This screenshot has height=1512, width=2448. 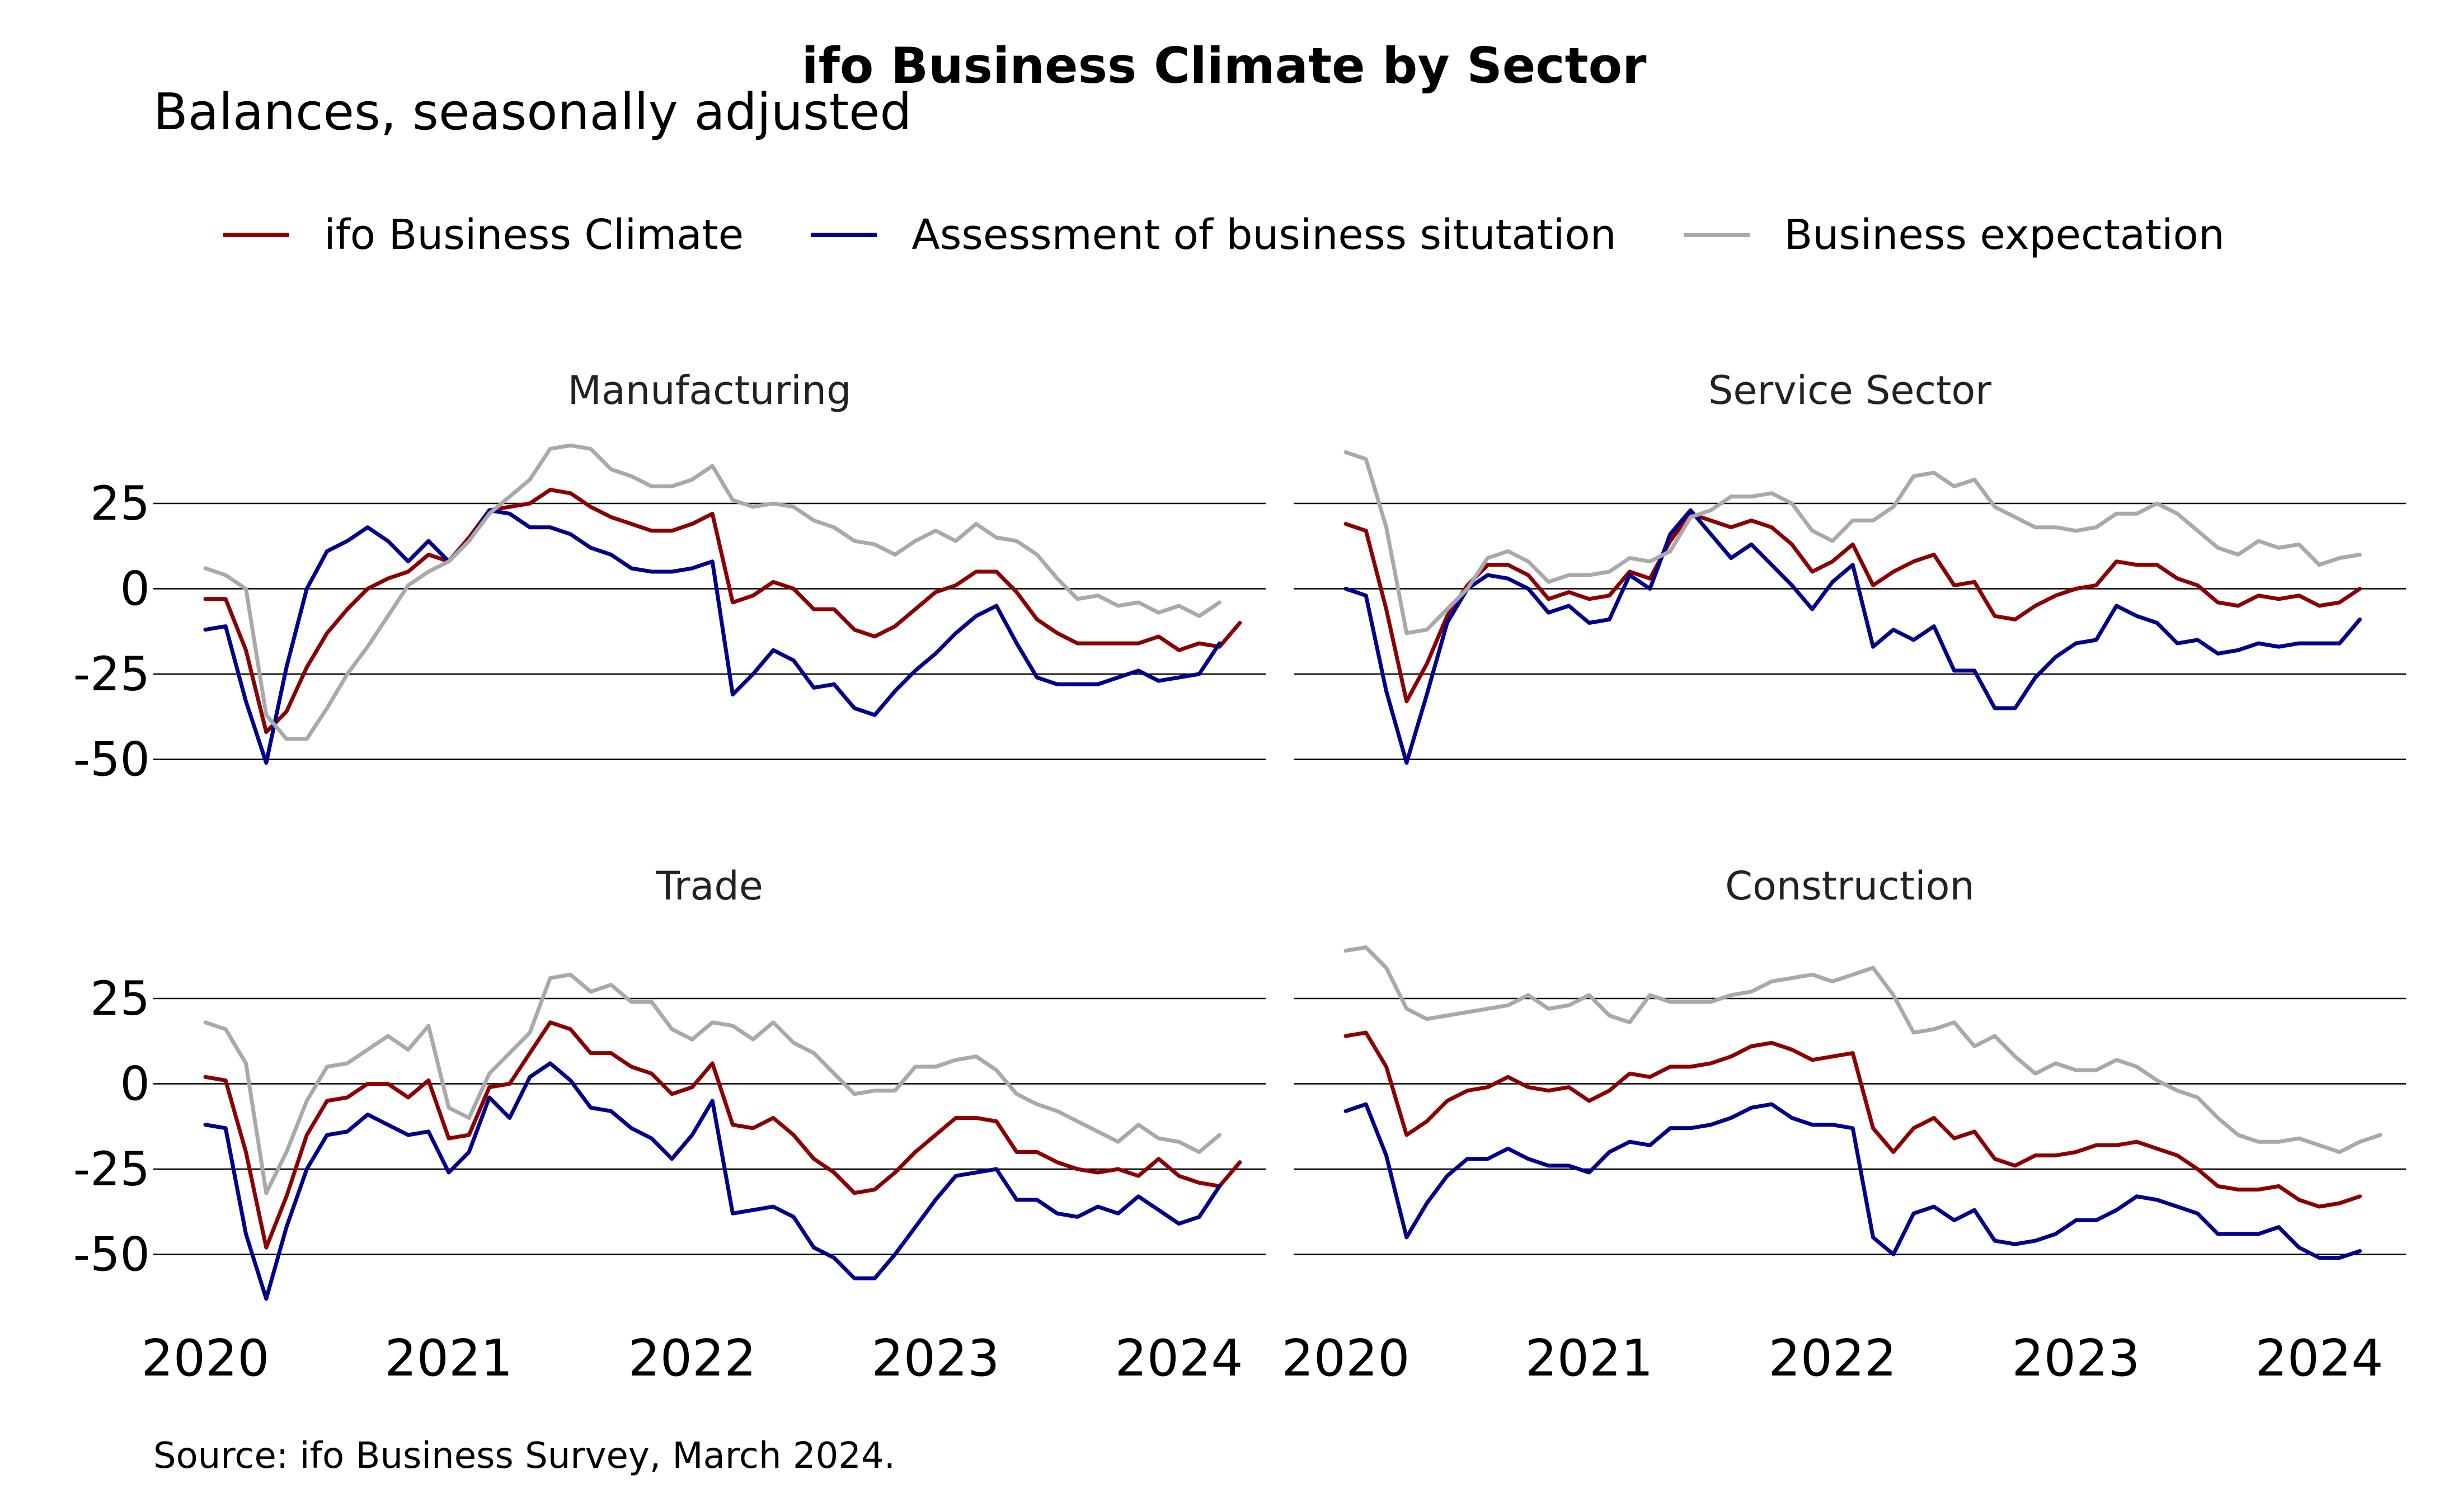 What do you see at coordinates (2004, 235) in the screenshot?
I see `legend-label-expectation: Business expectation` at bounding box center [2004, 235].